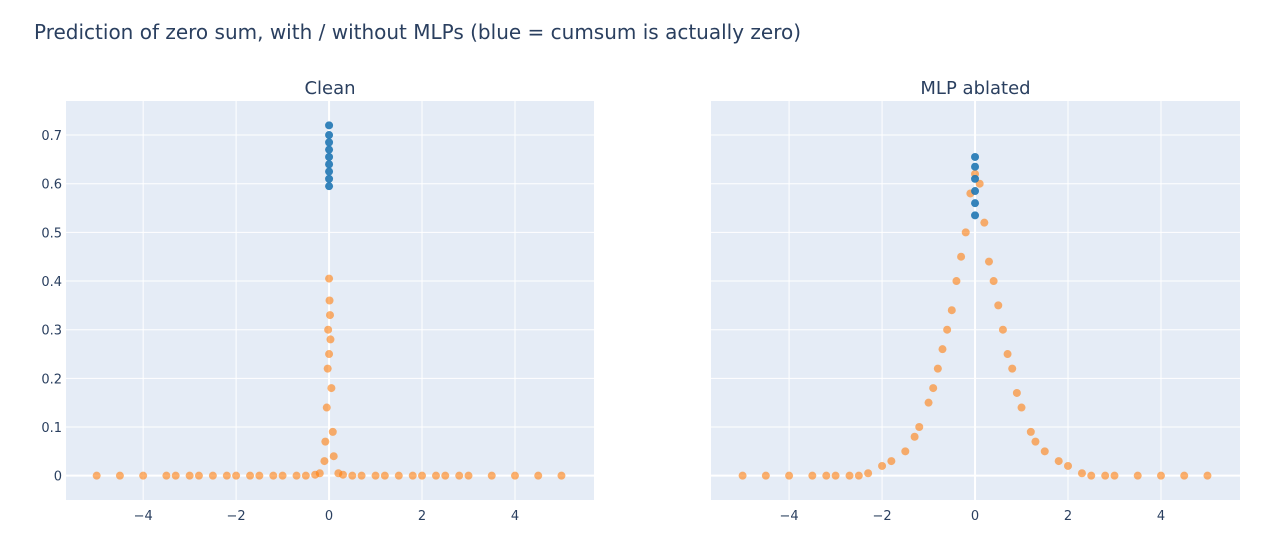 This screenshot has width=1266, height=554. I want to click on y-tick-label: 0.6, so click(51, 185).